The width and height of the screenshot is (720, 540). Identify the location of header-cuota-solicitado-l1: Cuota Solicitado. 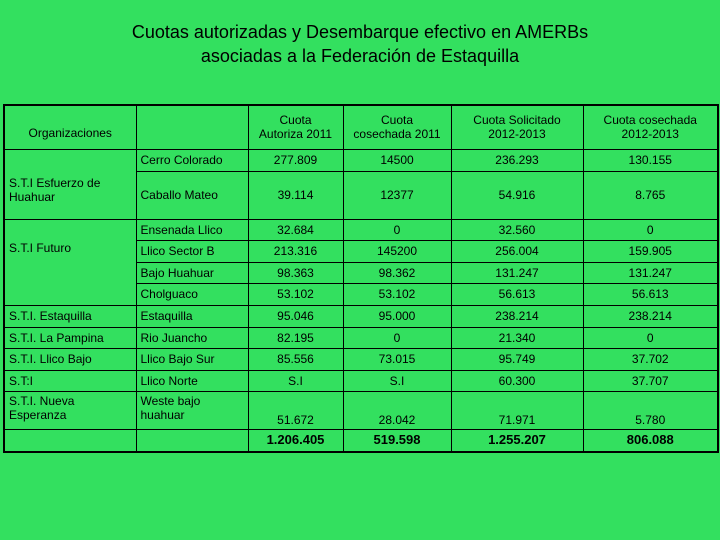
(517, 120).